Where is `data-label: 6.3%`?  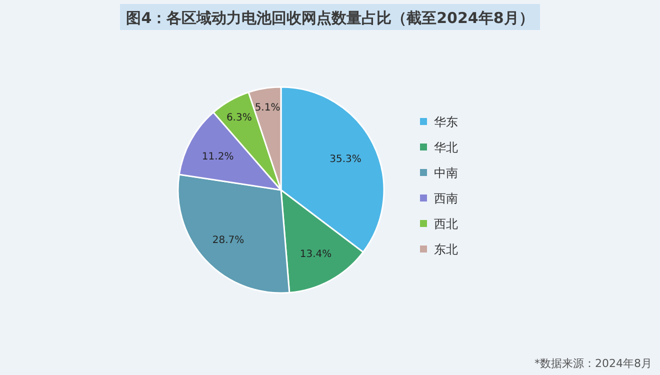
data-label: 6.3% is located at coordinates (239, 118).